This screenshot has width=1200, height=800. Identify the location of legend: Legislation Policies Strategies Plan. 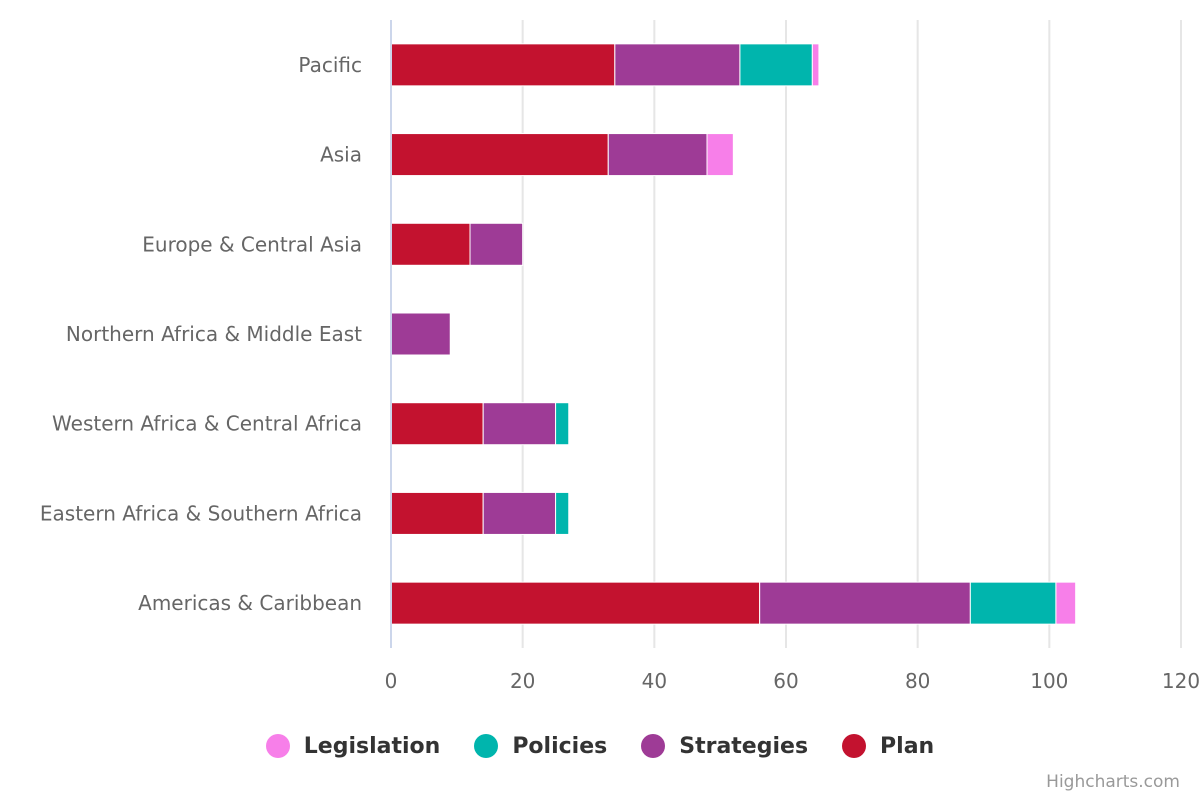
(600, 746).